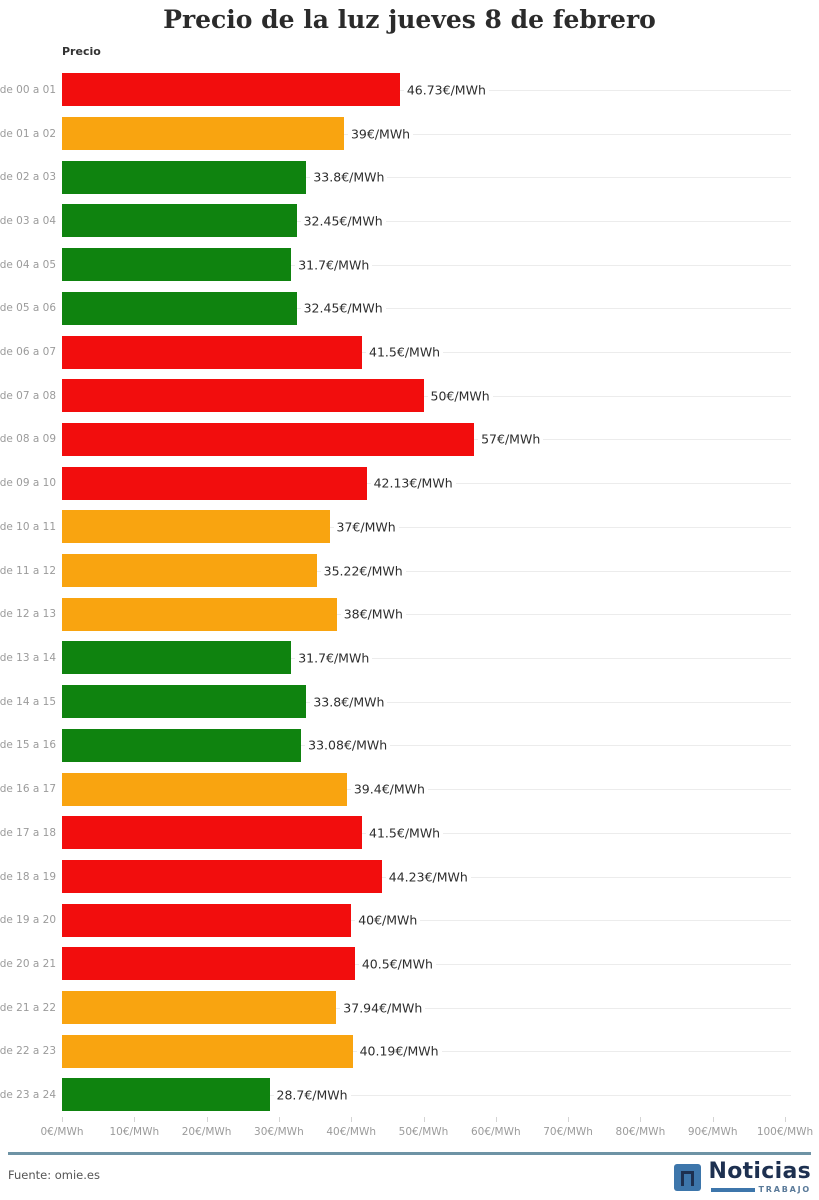  Describe the element at coordinates (279, 1132) in the screenshot. I see `x-axis-label: 30€/MWh` at that location.